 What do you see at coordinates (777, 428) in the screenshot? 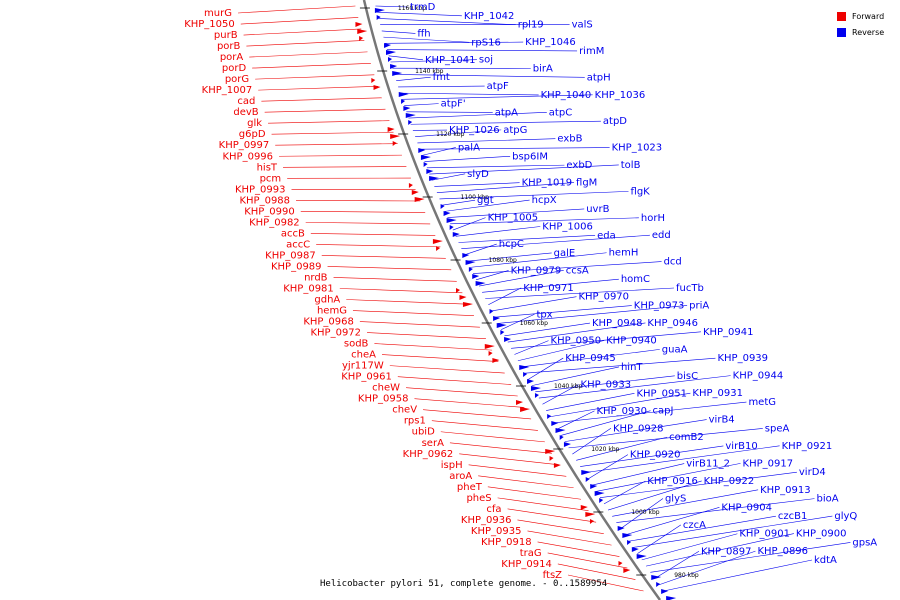
I see `reverse-gene-label: speA` at bounding box center [777, 428].